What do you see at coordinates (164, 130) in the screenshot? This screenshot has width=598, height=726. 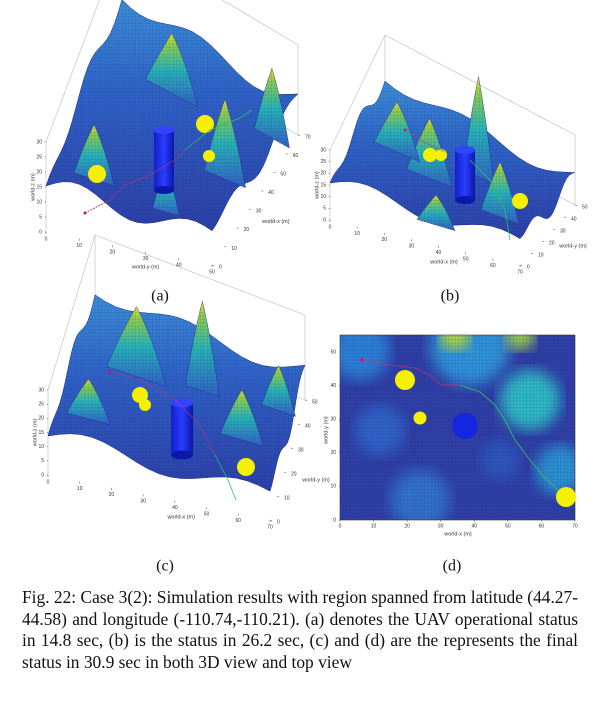 I see `obstacle-cylinder-top` at bounding box center [164, 130].